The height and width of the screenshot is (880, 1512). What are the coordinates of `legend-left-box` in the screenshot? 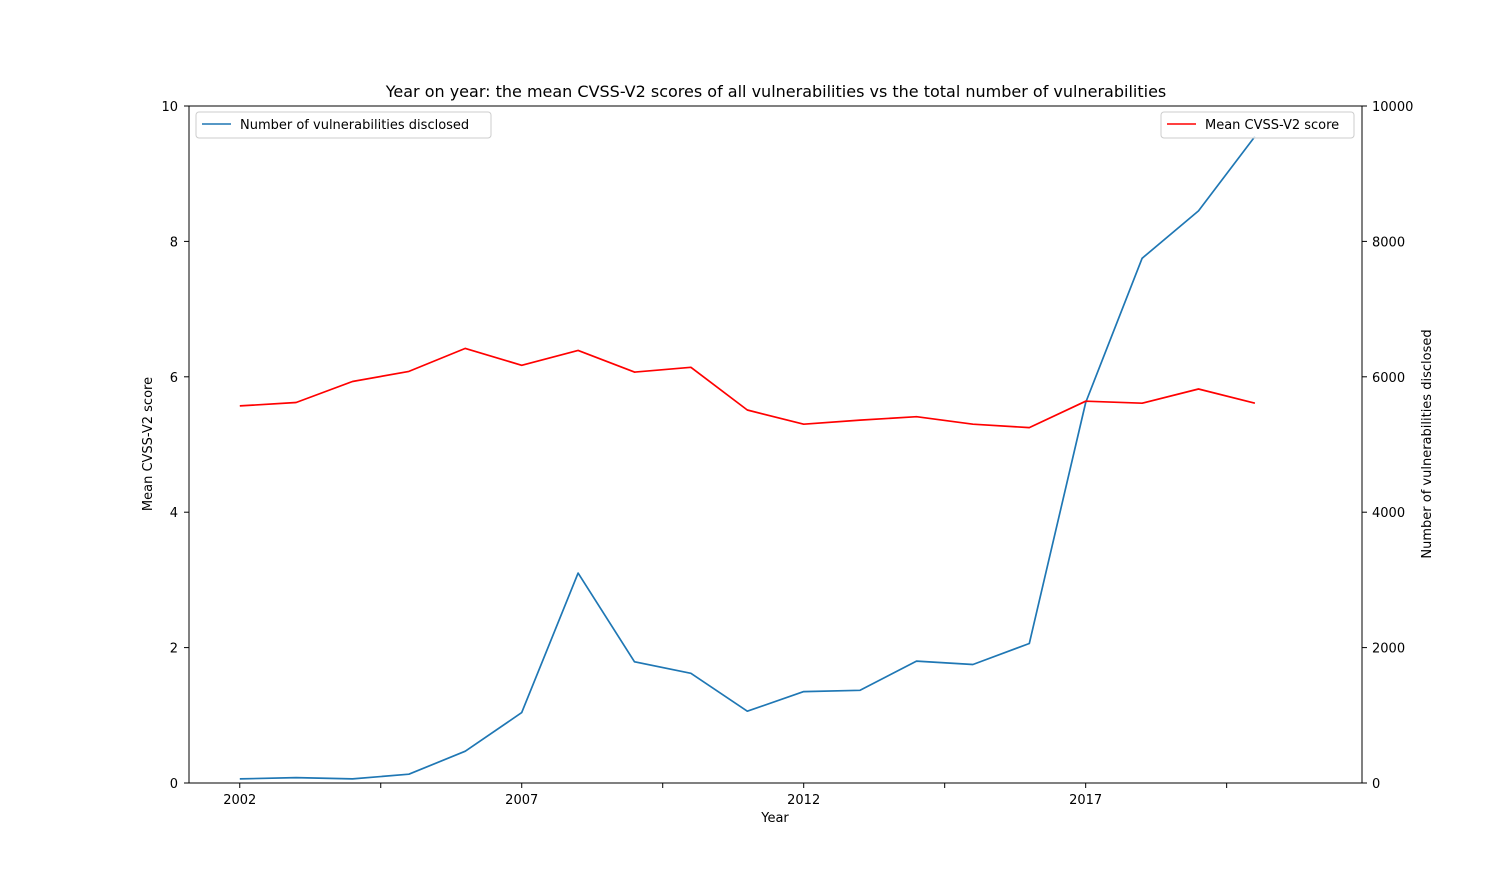 It's located at (343, 125).